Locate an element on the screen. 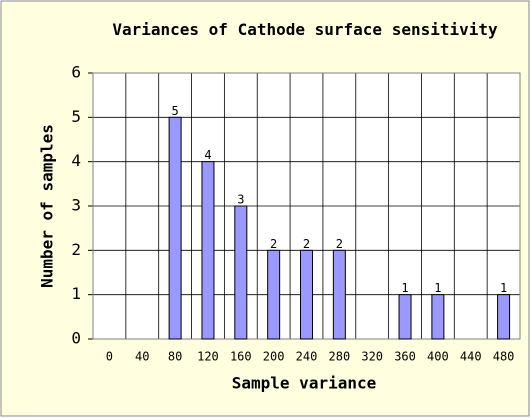  x-tick-label: 160 is located at coordinates (241, 357).